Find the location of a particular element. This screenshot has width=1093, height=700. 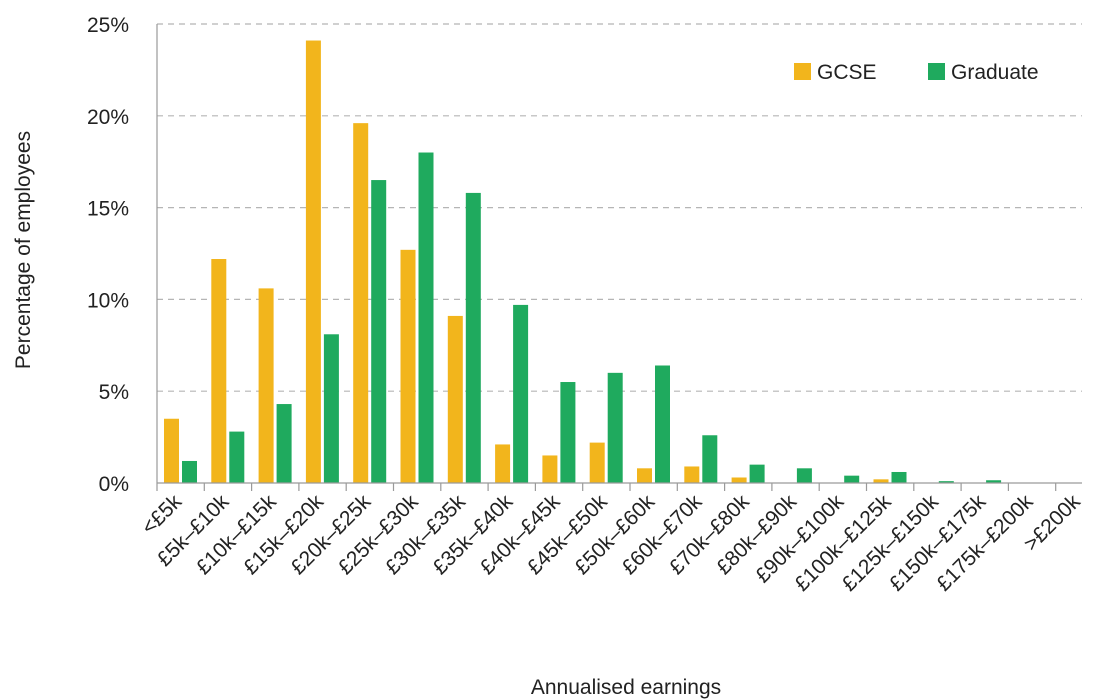

y-axis-label: Percentage of employees is located at coordinates (23, 250).